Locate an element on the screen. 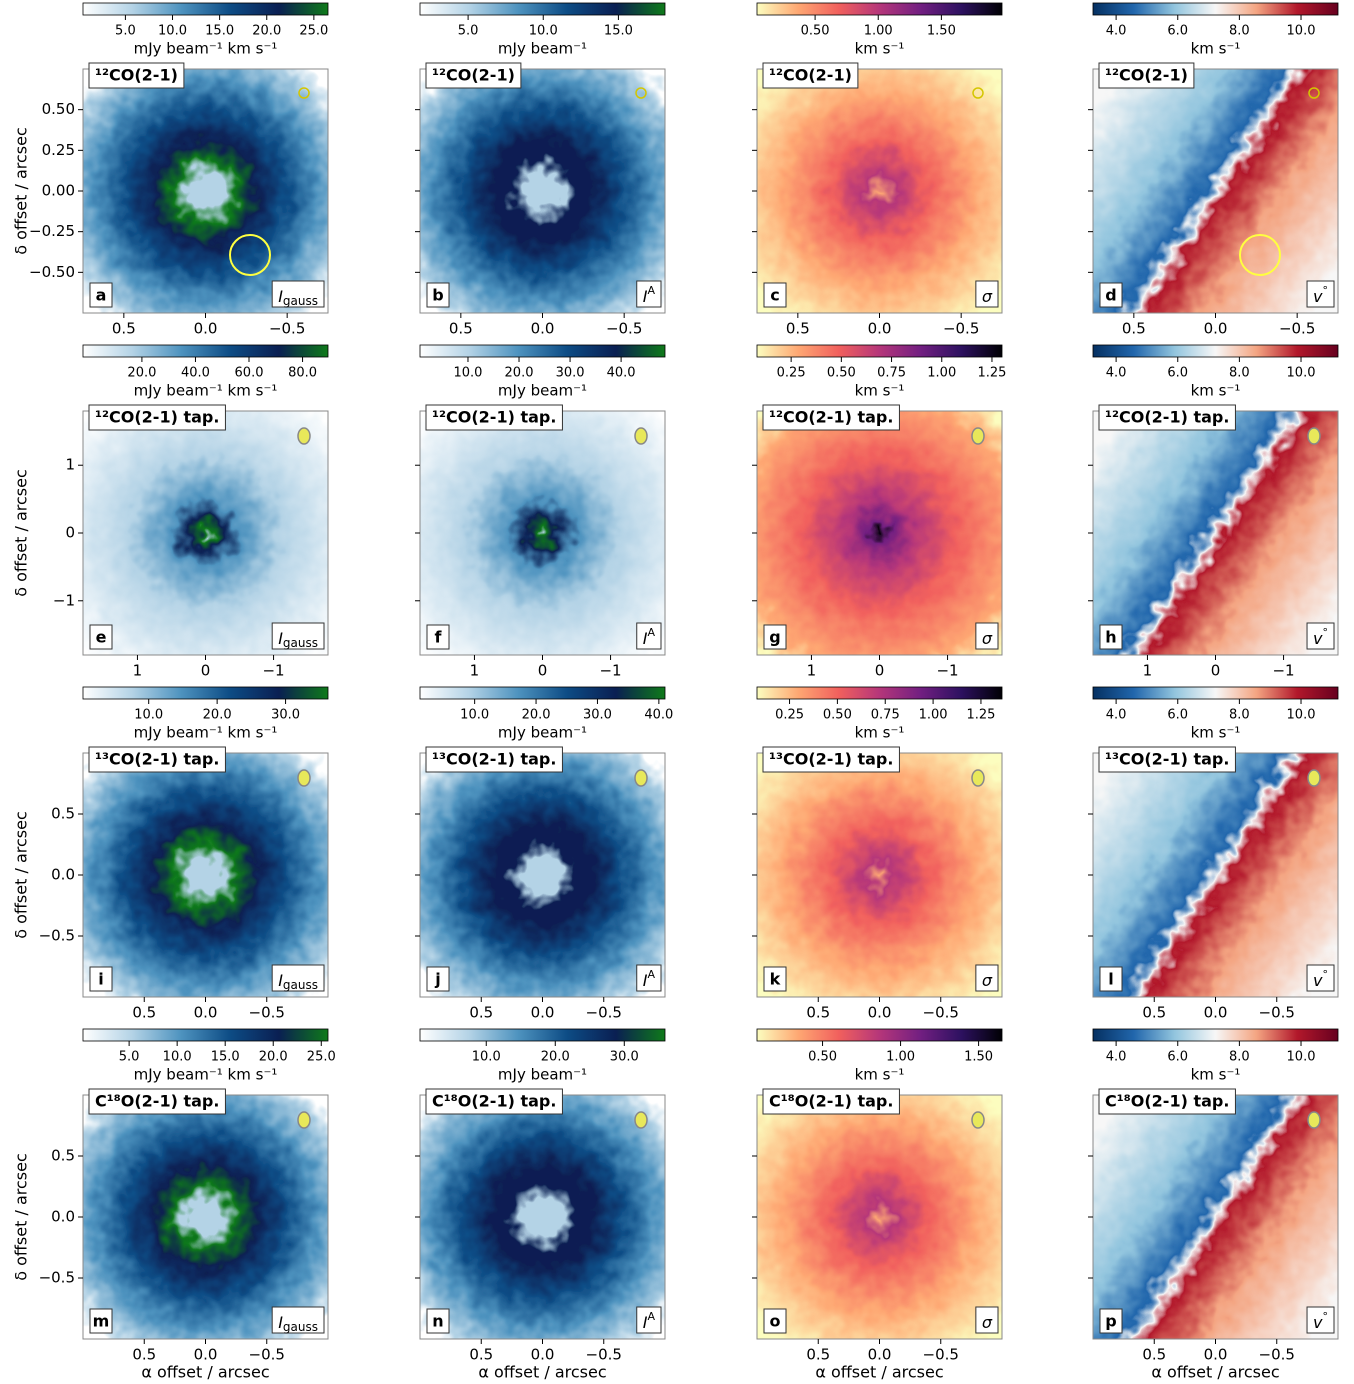  y-axis-label: δ offset / arcsec is located at coordinates (21, 191).